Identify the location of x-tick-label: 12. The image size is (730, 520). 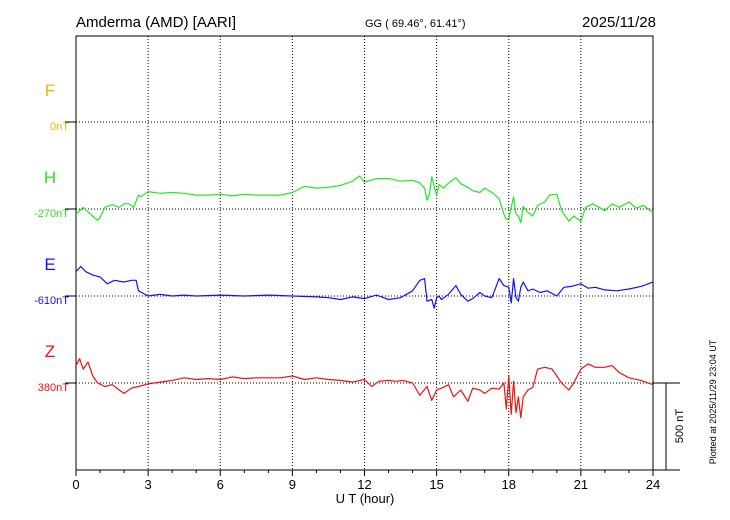
(364, 484).